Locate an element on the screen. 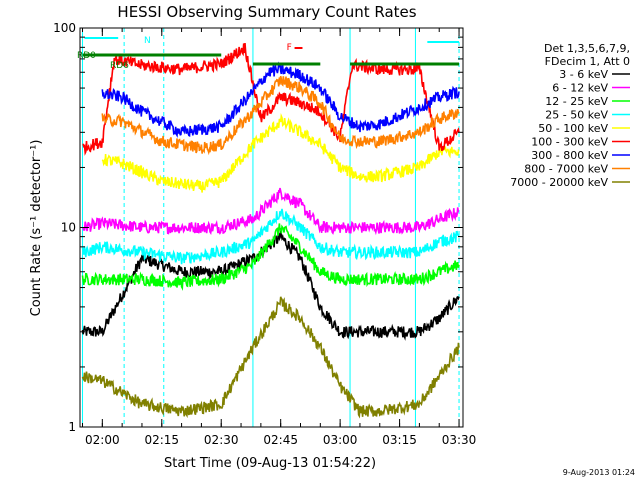  legend-entry: 50 - 100 keV is located at coordinates (573, 128).